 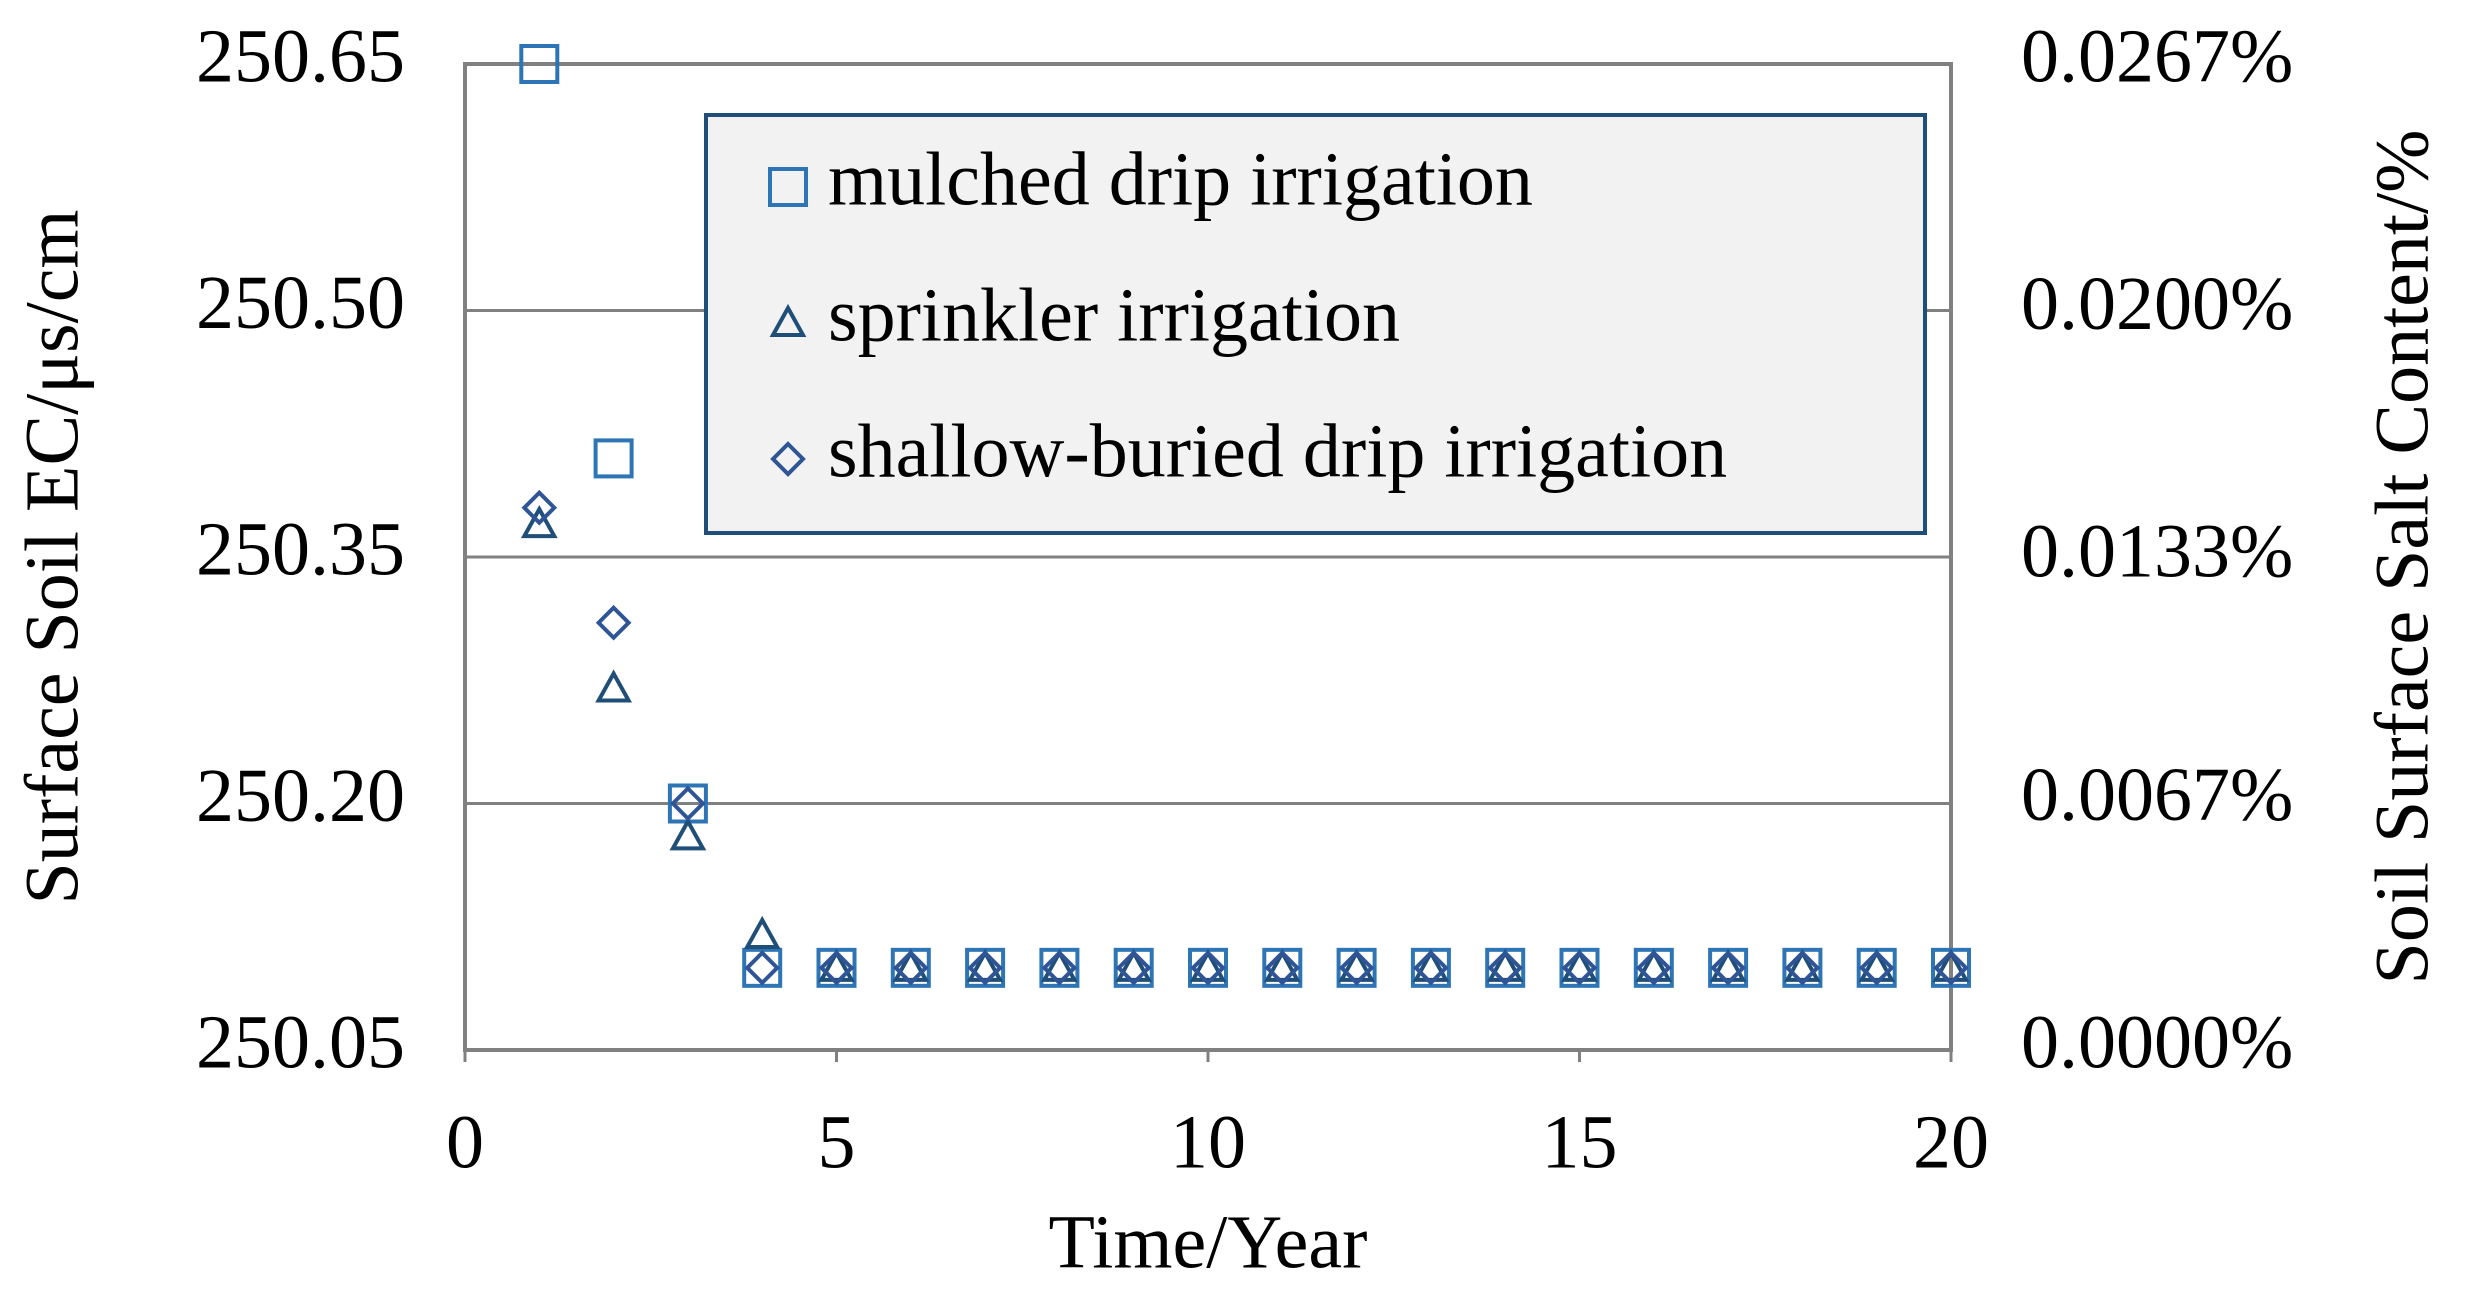 I want to click on legend-label: sprinkler irrigation, so click(x=1114, y=315).